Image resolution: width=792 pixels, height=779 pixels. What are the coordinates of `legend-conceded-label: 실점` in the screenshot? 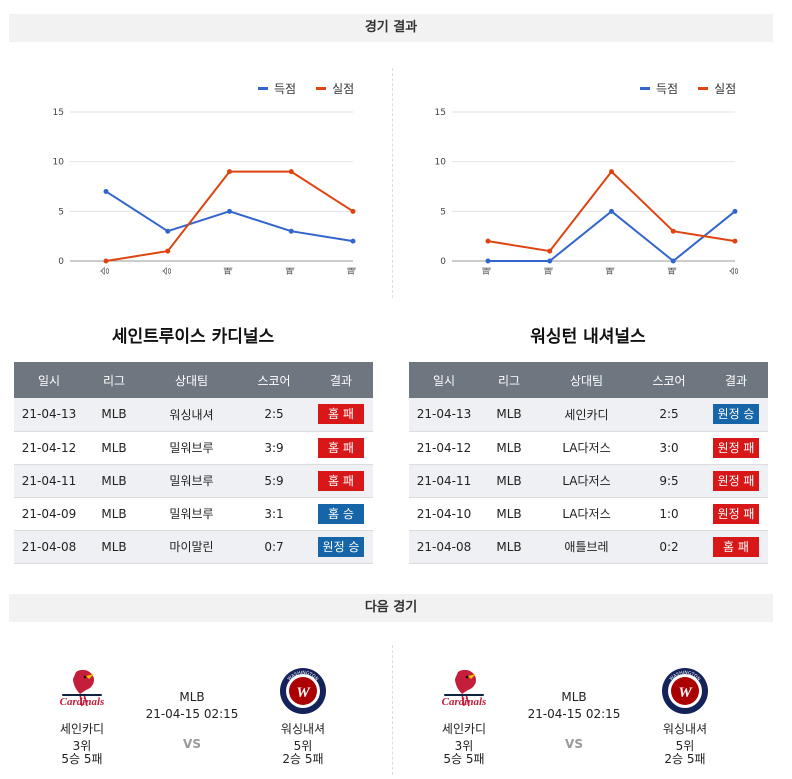 It's located at (725, 89).